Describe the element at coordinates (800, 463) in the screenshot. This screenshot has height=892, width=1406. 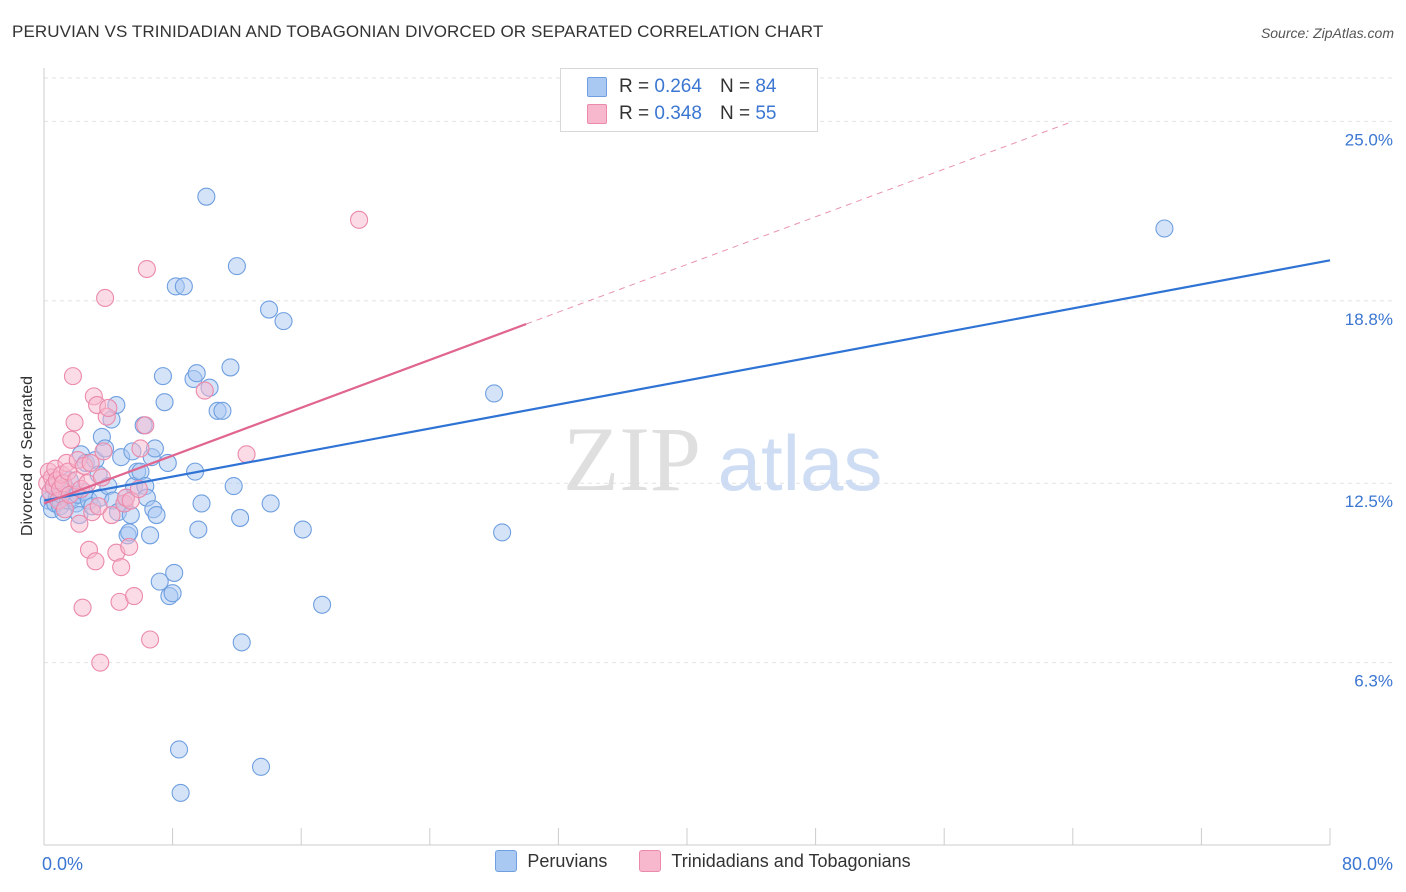
I see `watermark-atlas: atlas` at that location.